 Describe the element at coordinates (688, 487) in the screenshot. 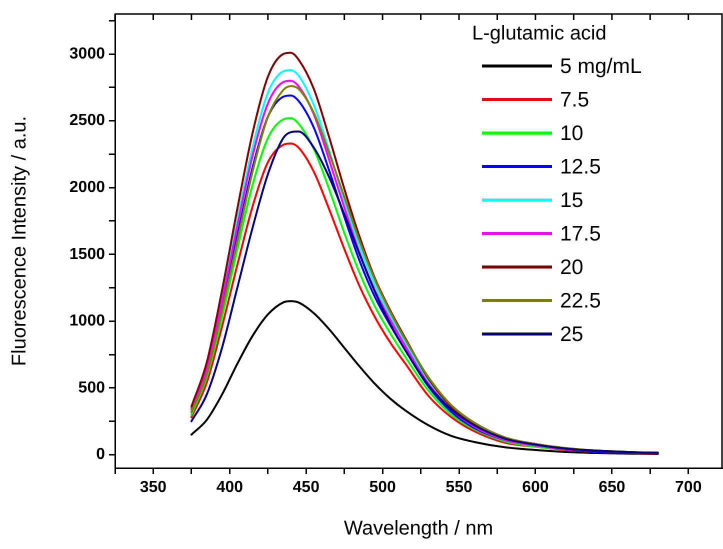

I see `x-tick-label: 700` at that location.